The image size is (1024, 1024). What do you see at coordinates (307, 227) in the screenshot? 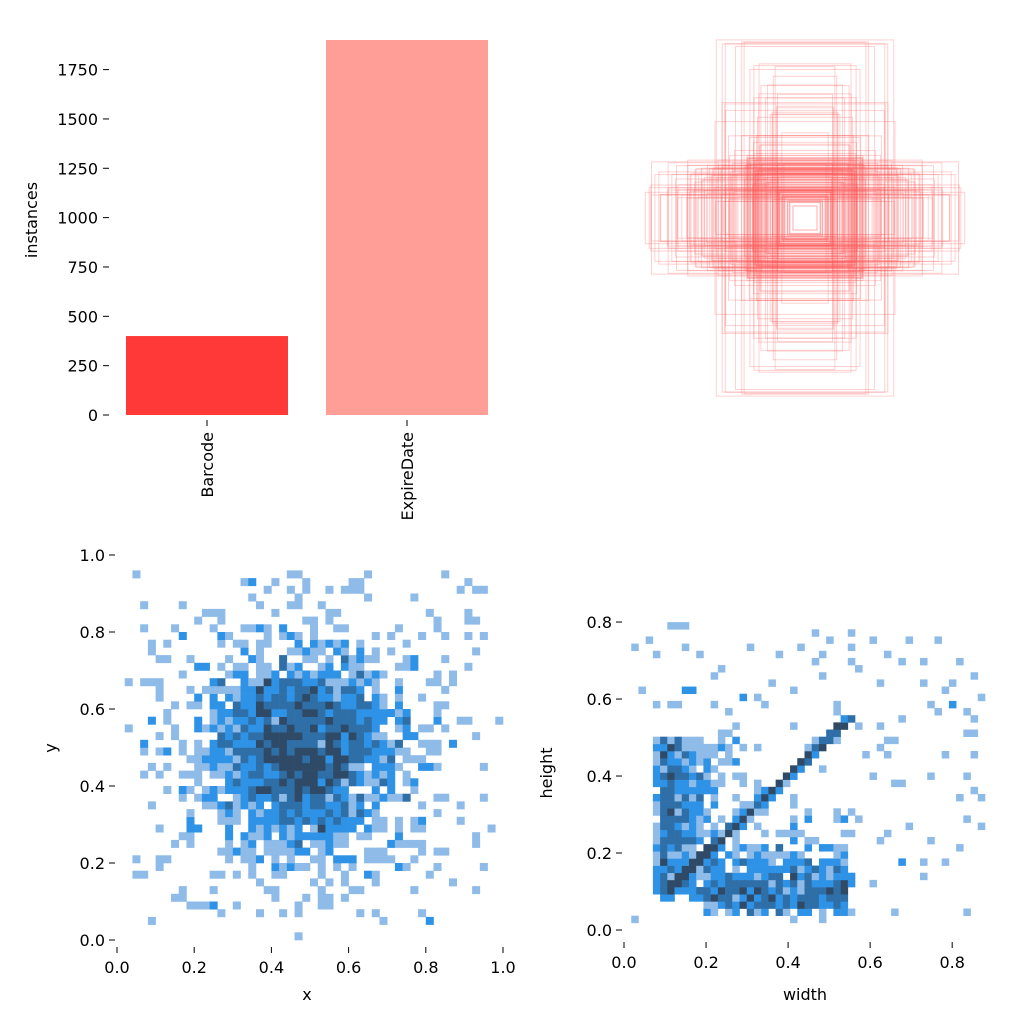
I see `bar-bars` at bounding box center [307, 227].